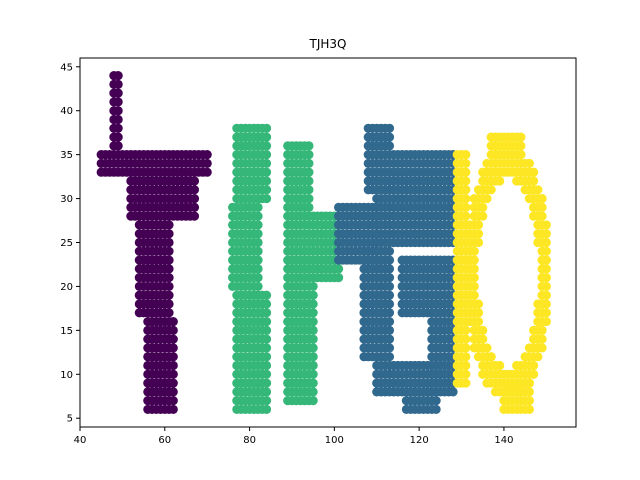 This screenshot has width=640, height=480. I want to click on x-tick-label: 80, so click(249, 440).